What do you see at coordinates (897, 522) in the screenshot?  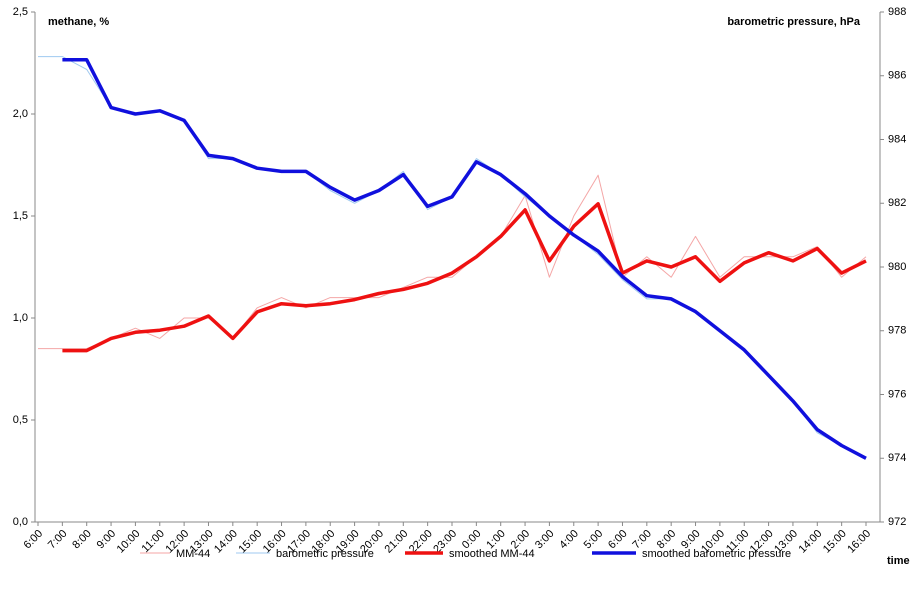 I see `y2-tick-label: 972` at bounding box center [897, 522].